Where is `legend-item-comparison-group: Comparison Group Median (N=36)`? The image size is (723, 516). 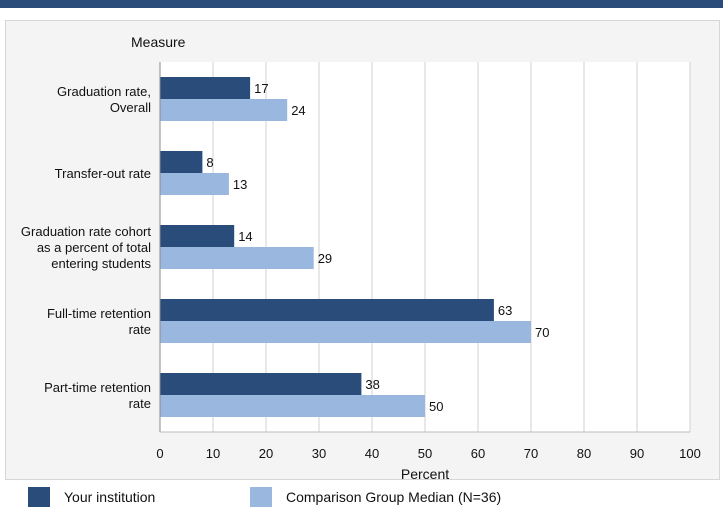
legend-item-comparison-group: Comparison Group Median (N=36) is located at coordinates (375, 497).